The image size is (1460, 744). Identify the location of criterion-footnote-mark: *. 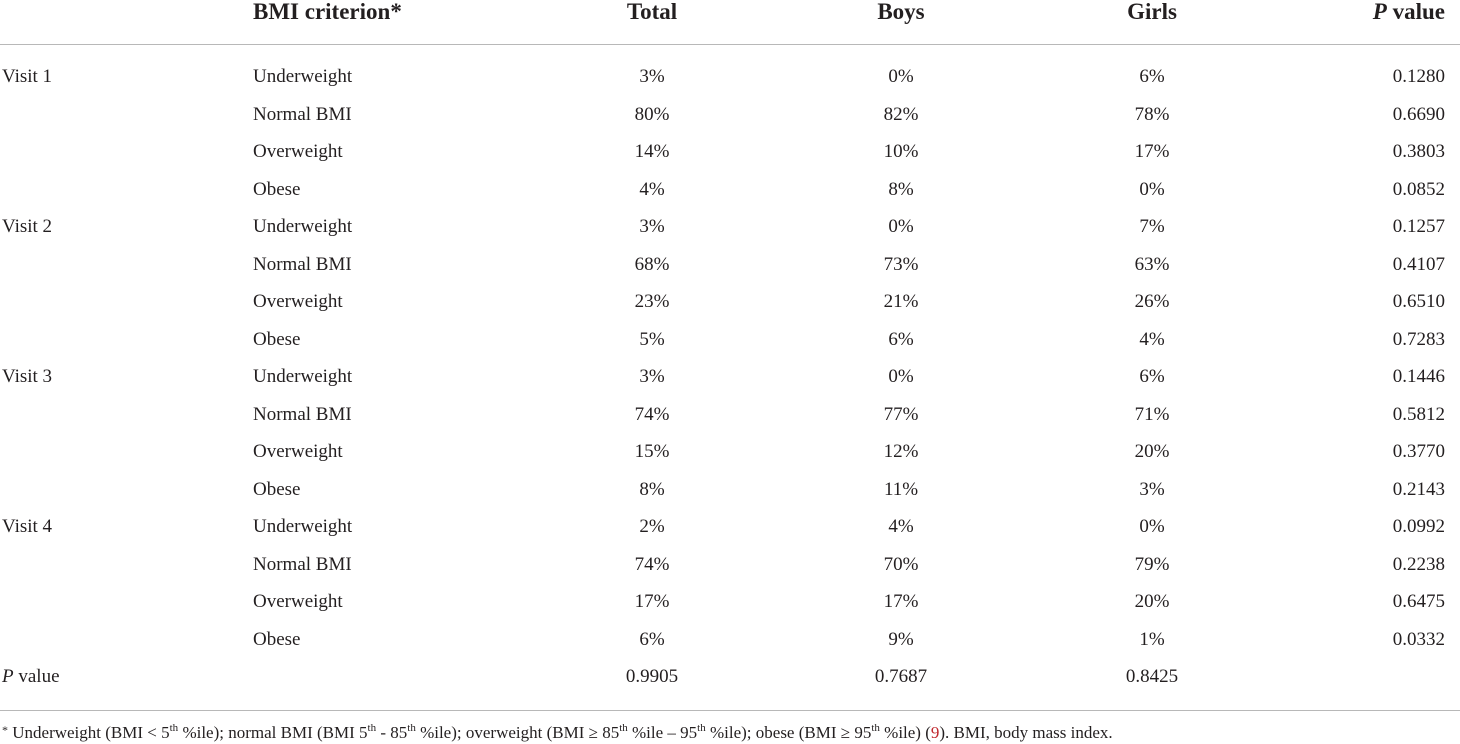
(396, 12).